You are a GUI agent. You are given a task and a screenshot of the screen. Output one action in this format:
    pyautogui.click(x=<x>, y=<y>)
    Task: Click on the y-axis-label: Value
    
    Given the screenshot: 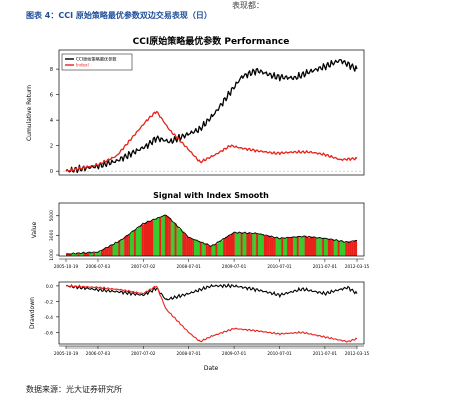 What is the action you would take?
    pyautogui.click(x=34, y=229)
    